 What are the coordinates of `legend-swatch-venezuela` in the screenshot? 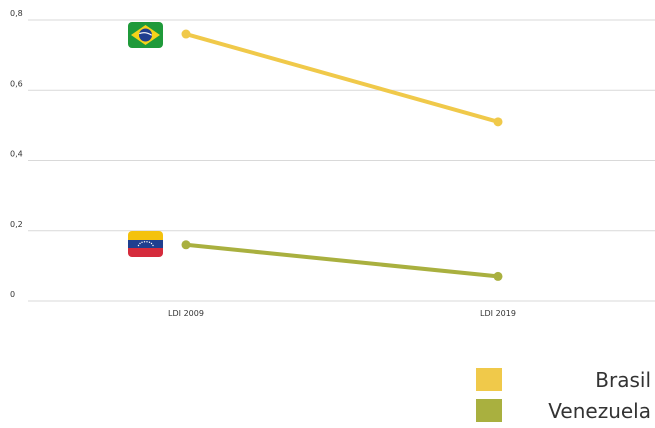 It's located at (489, 410).